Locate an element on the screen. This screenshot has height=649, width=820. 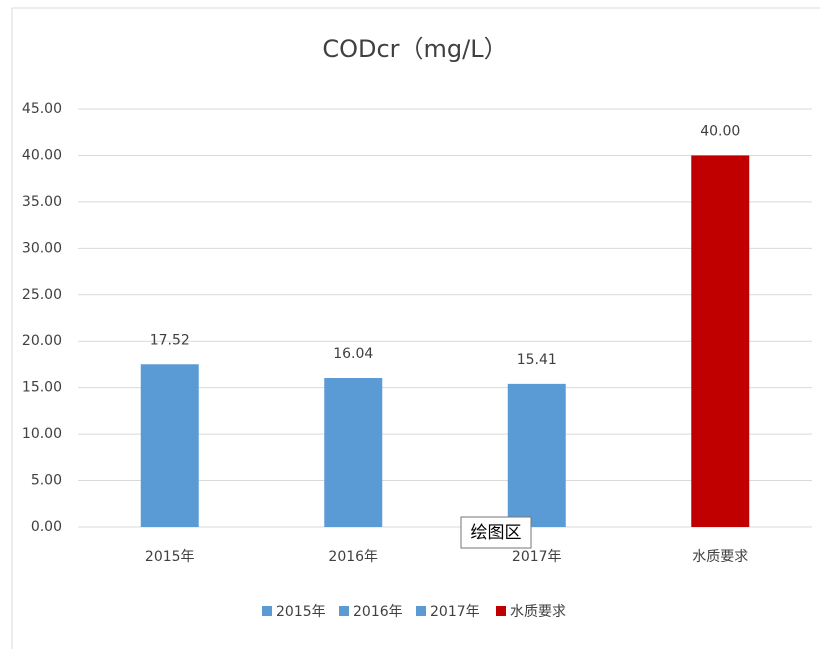
y-tick-label: 20.00 is located at coordinates (42, 341).